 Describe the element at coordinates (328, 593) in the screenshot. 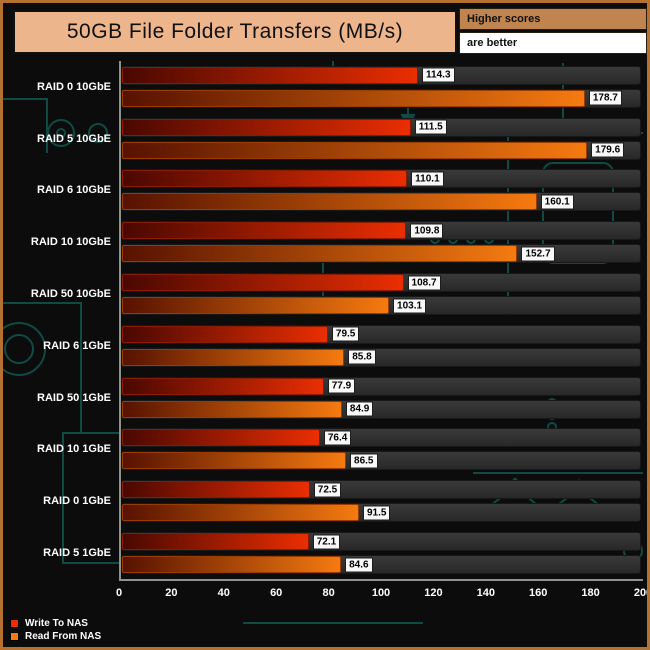

I see `x-tick-label: 80` at that location.